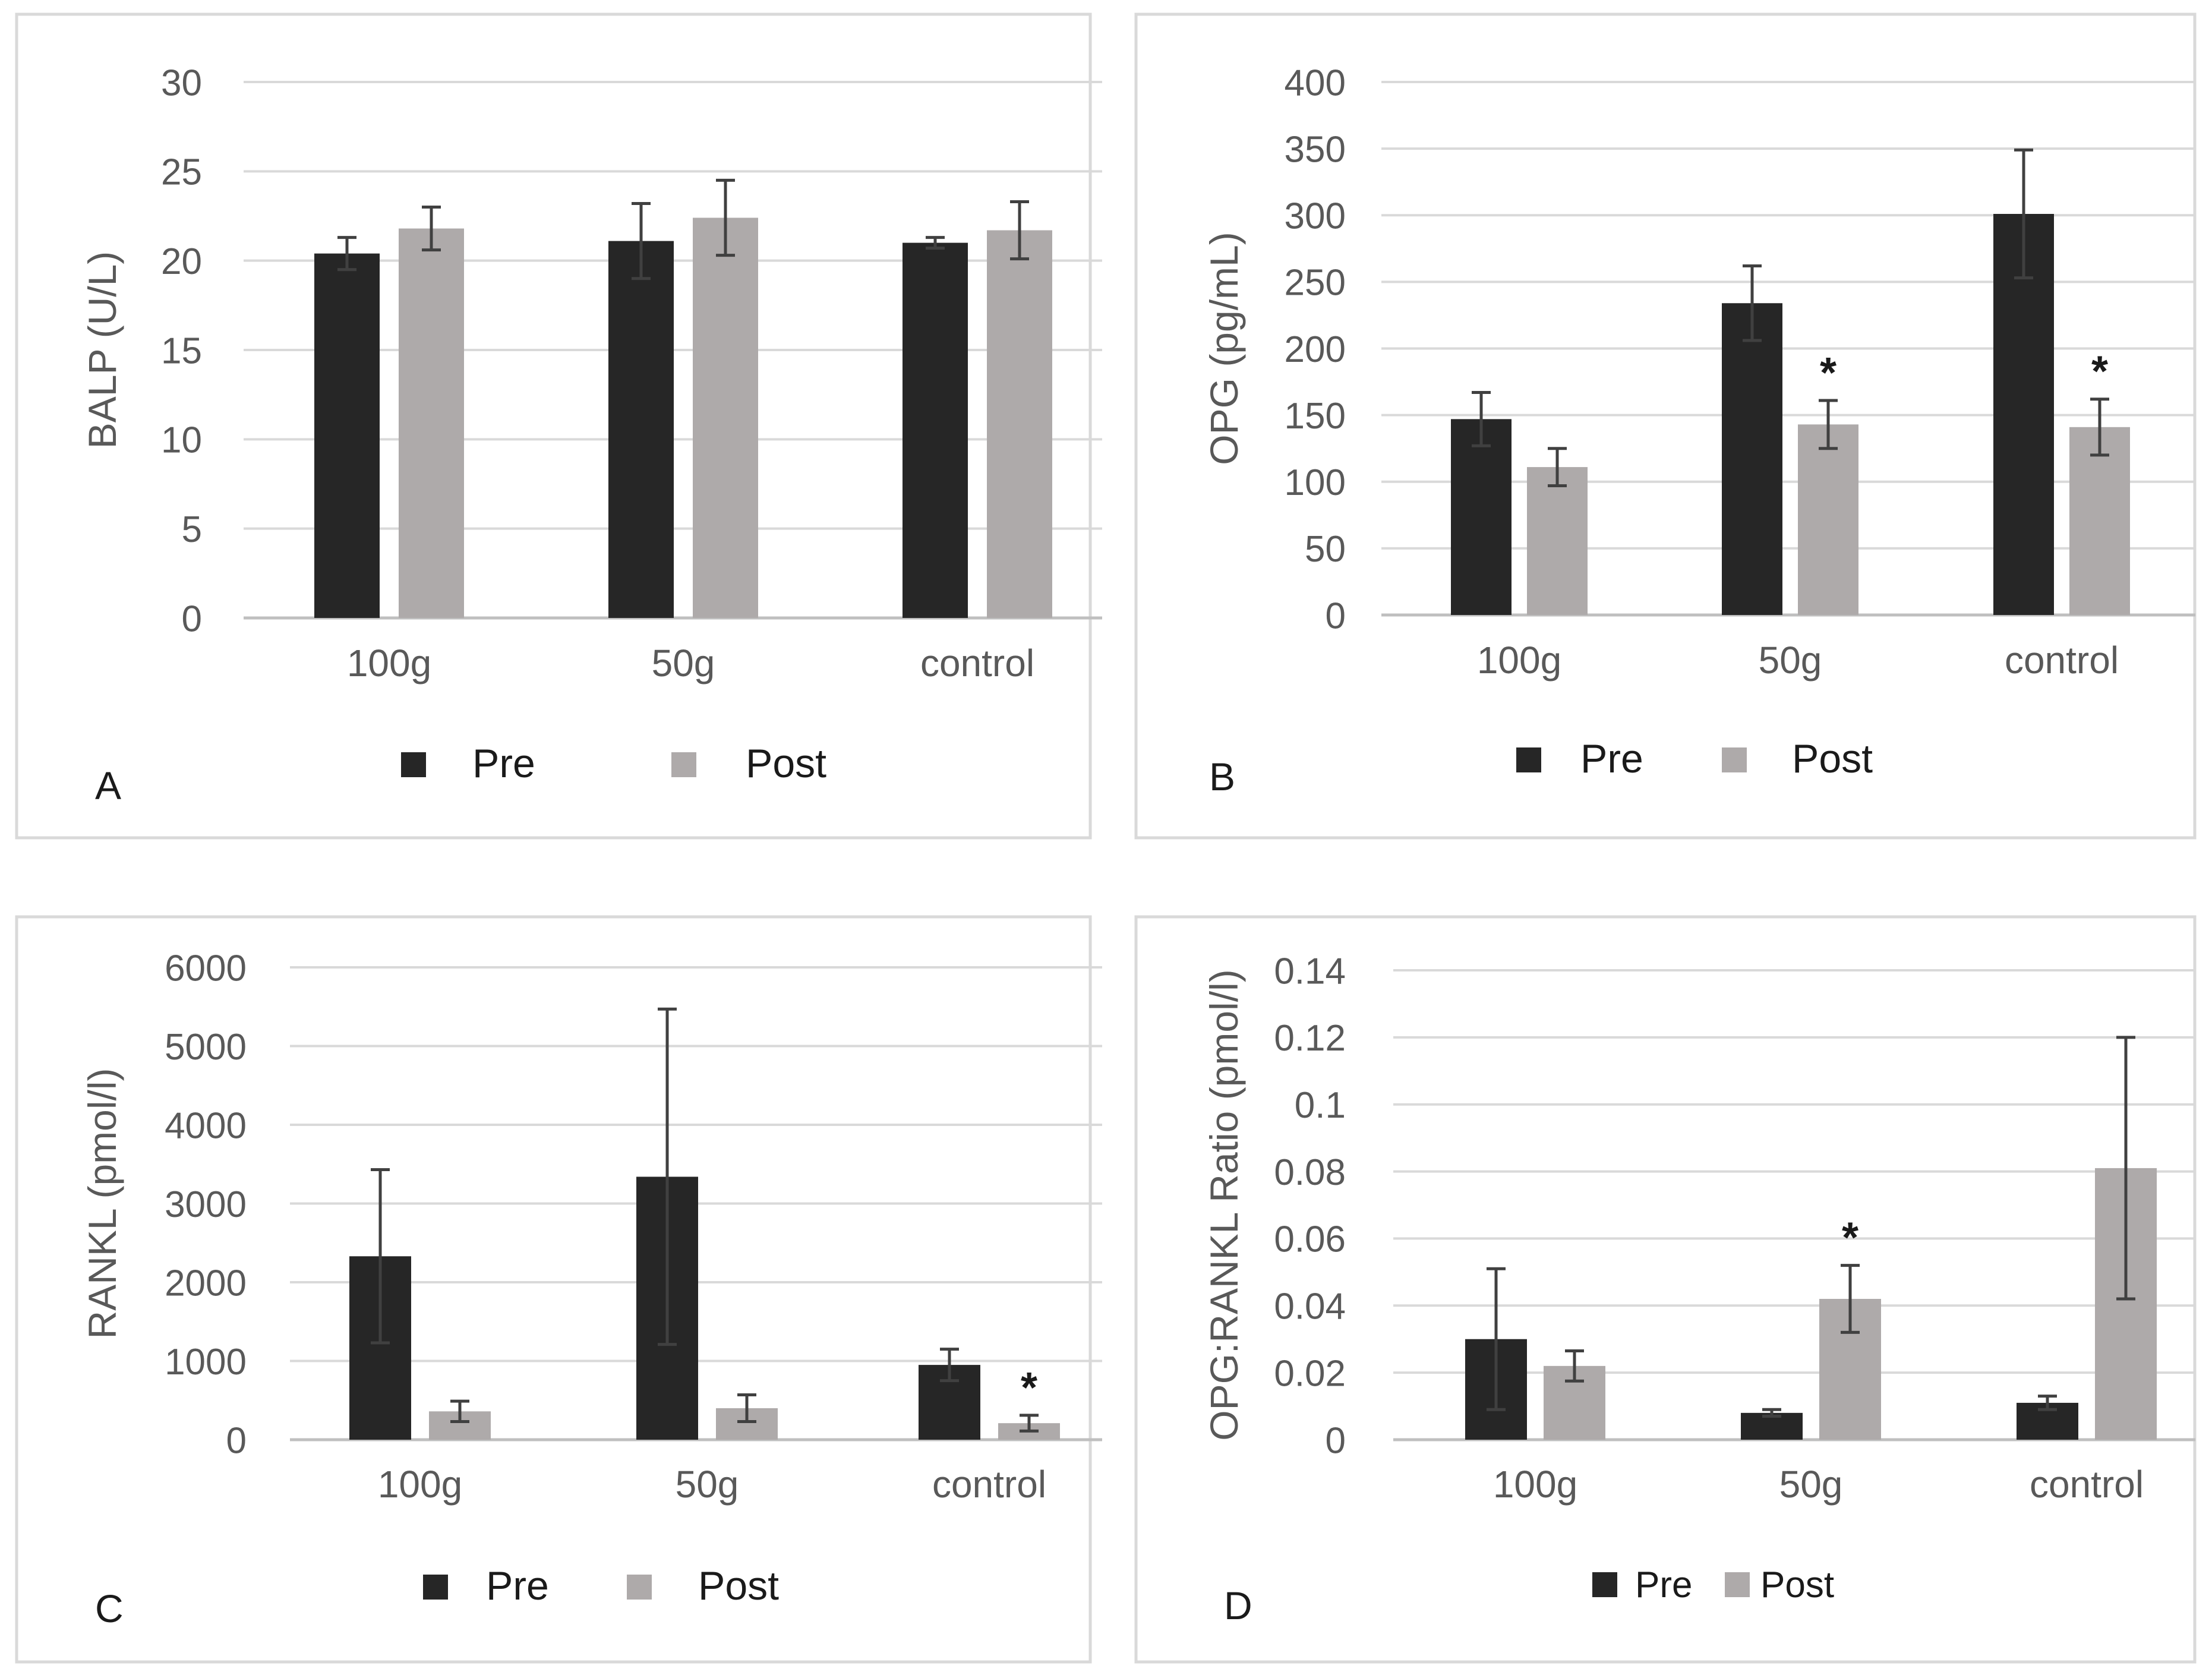 The image size is (2212, 1675). What do you see at coordinates (181, 172) in the screenshot?
I see `y-tick-label: 25` at bounding box center [181, 172].